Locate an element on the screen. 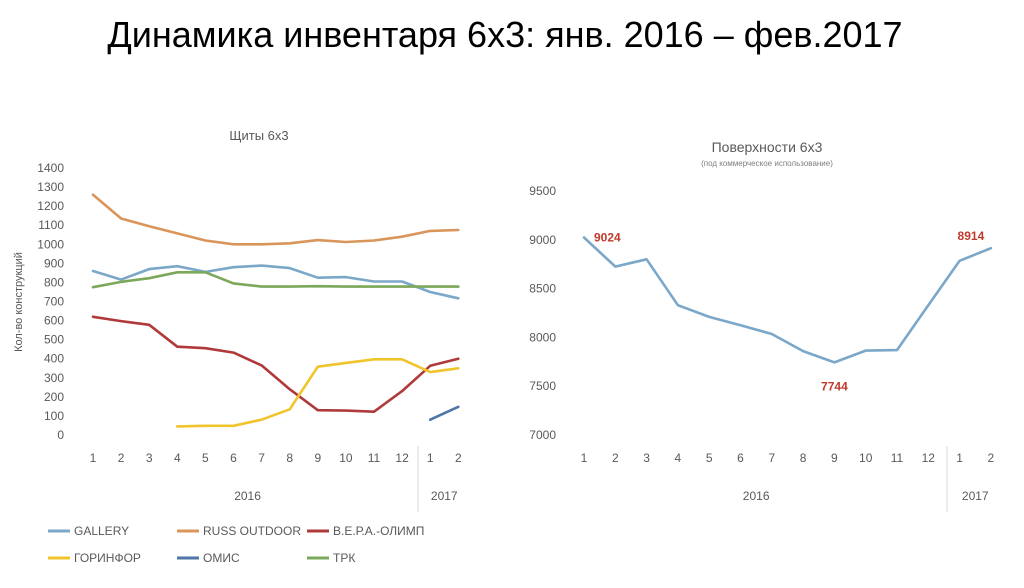 This screenshot has width=1024, height=588. chart2-ytick-label: 7000 is located at coordinates (542, 435).